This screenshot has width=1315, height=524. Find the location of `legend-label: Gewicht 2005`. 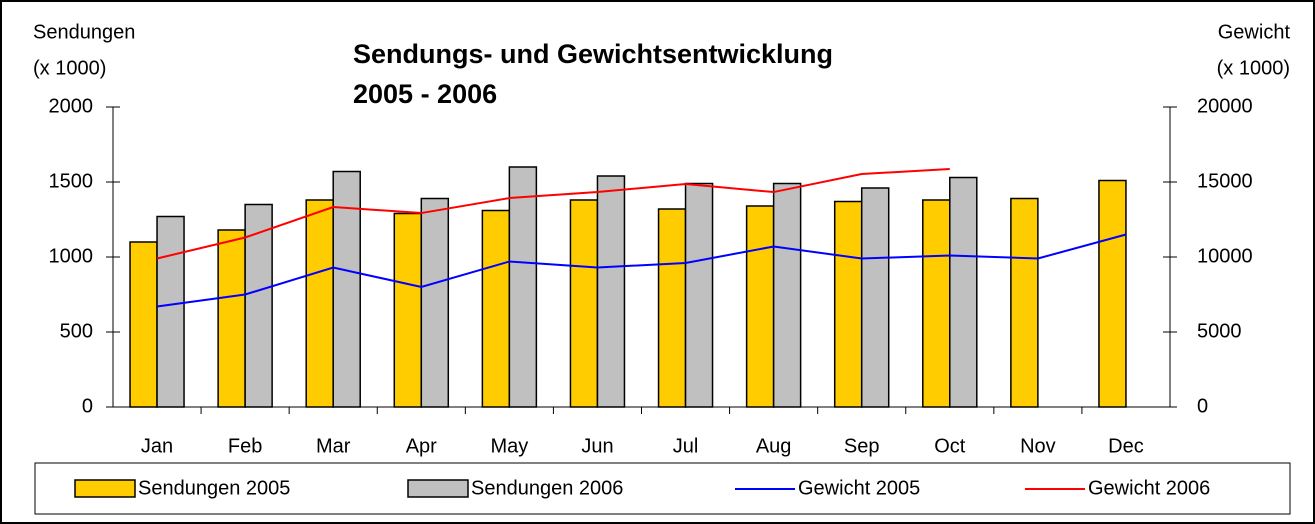

legend-label: Gewicht 2005 is located at coordinates (859, 488).